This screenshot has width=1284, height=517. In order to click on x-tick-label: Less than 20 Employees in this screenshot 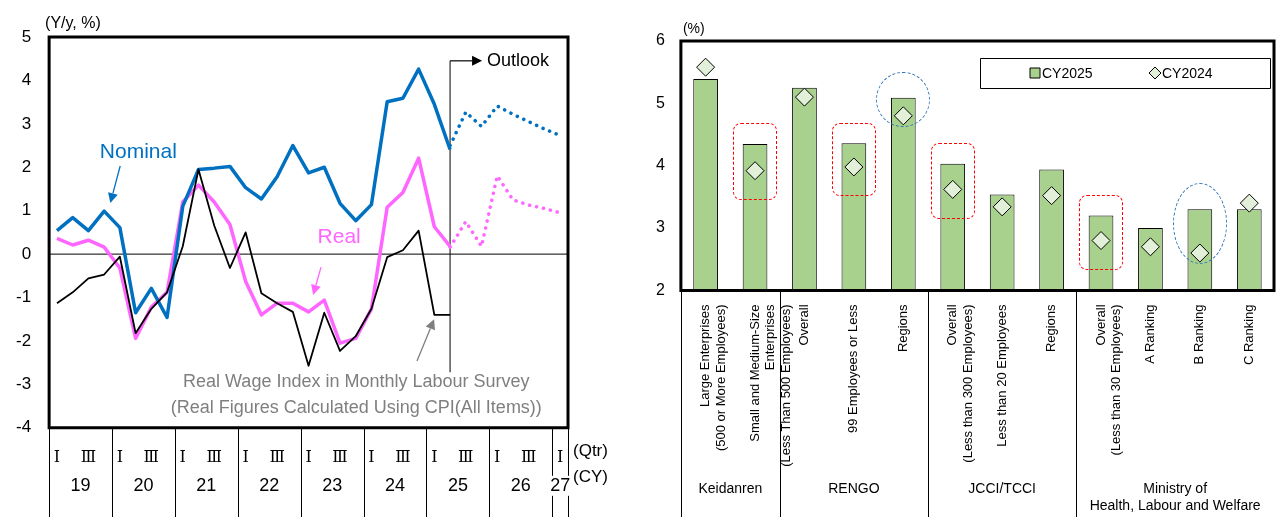, I will do `click(1001, 375)`.